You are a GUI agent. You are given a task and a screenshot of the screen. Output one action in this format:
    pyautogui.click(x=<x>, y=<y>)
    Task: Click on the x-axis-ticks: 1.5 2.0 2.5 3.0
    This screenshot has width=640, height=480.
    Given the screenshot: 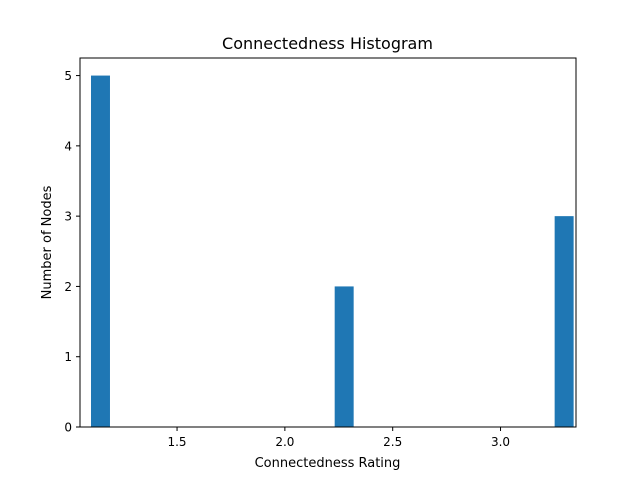 What is the action you would take?
    pyautogui.click(x=338, y=438)
    